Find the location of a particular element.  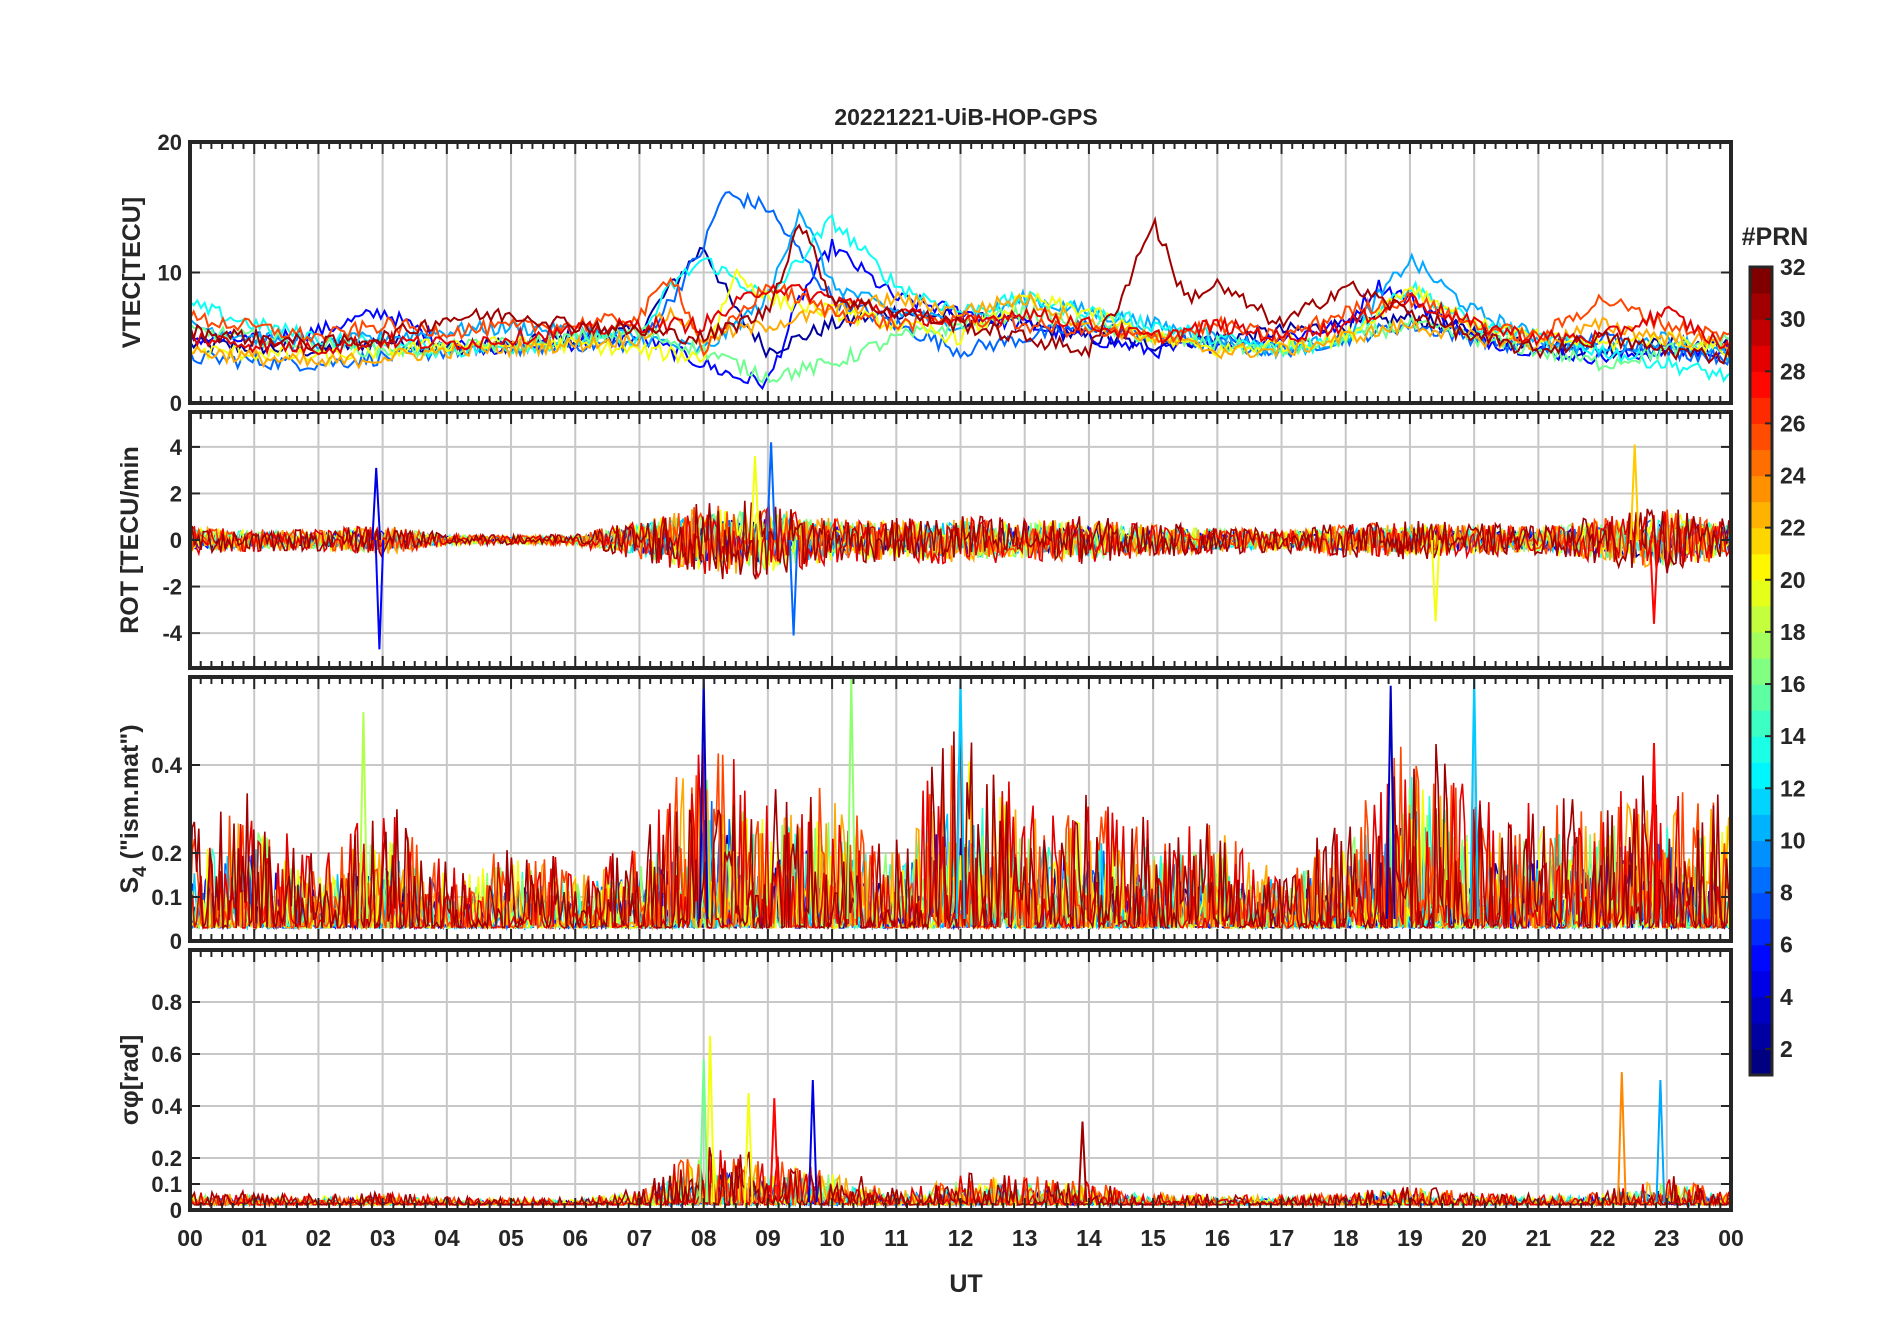

colorbar-tick-label: 26 is located at coordinates (1793, 423).